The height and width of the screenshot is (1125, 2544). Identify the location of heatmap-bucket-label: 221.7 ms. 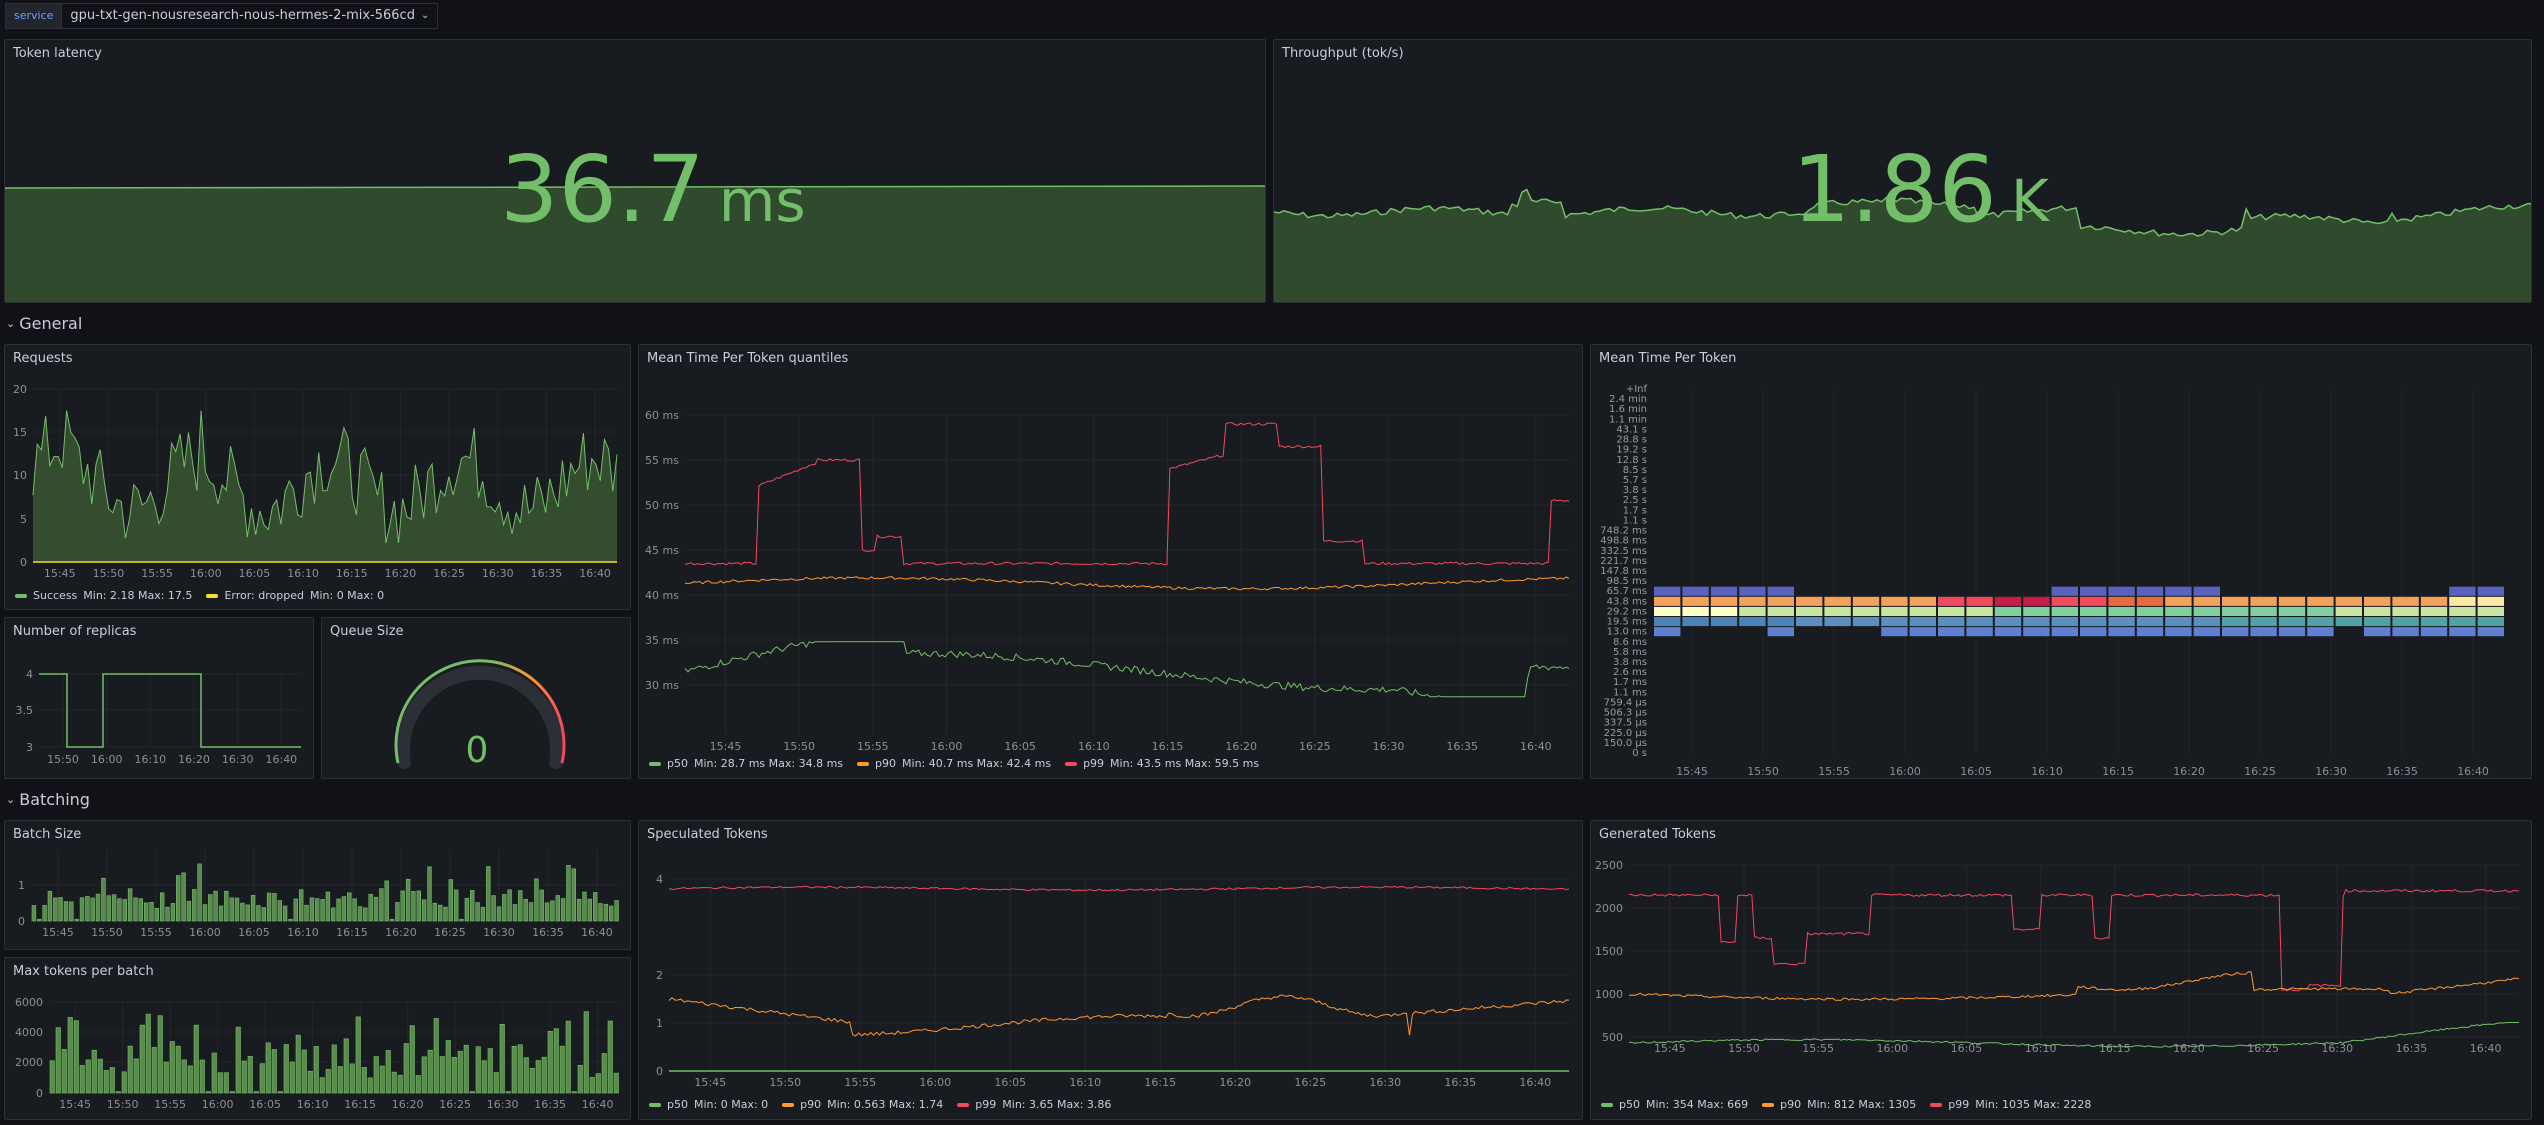
(1623, 561).